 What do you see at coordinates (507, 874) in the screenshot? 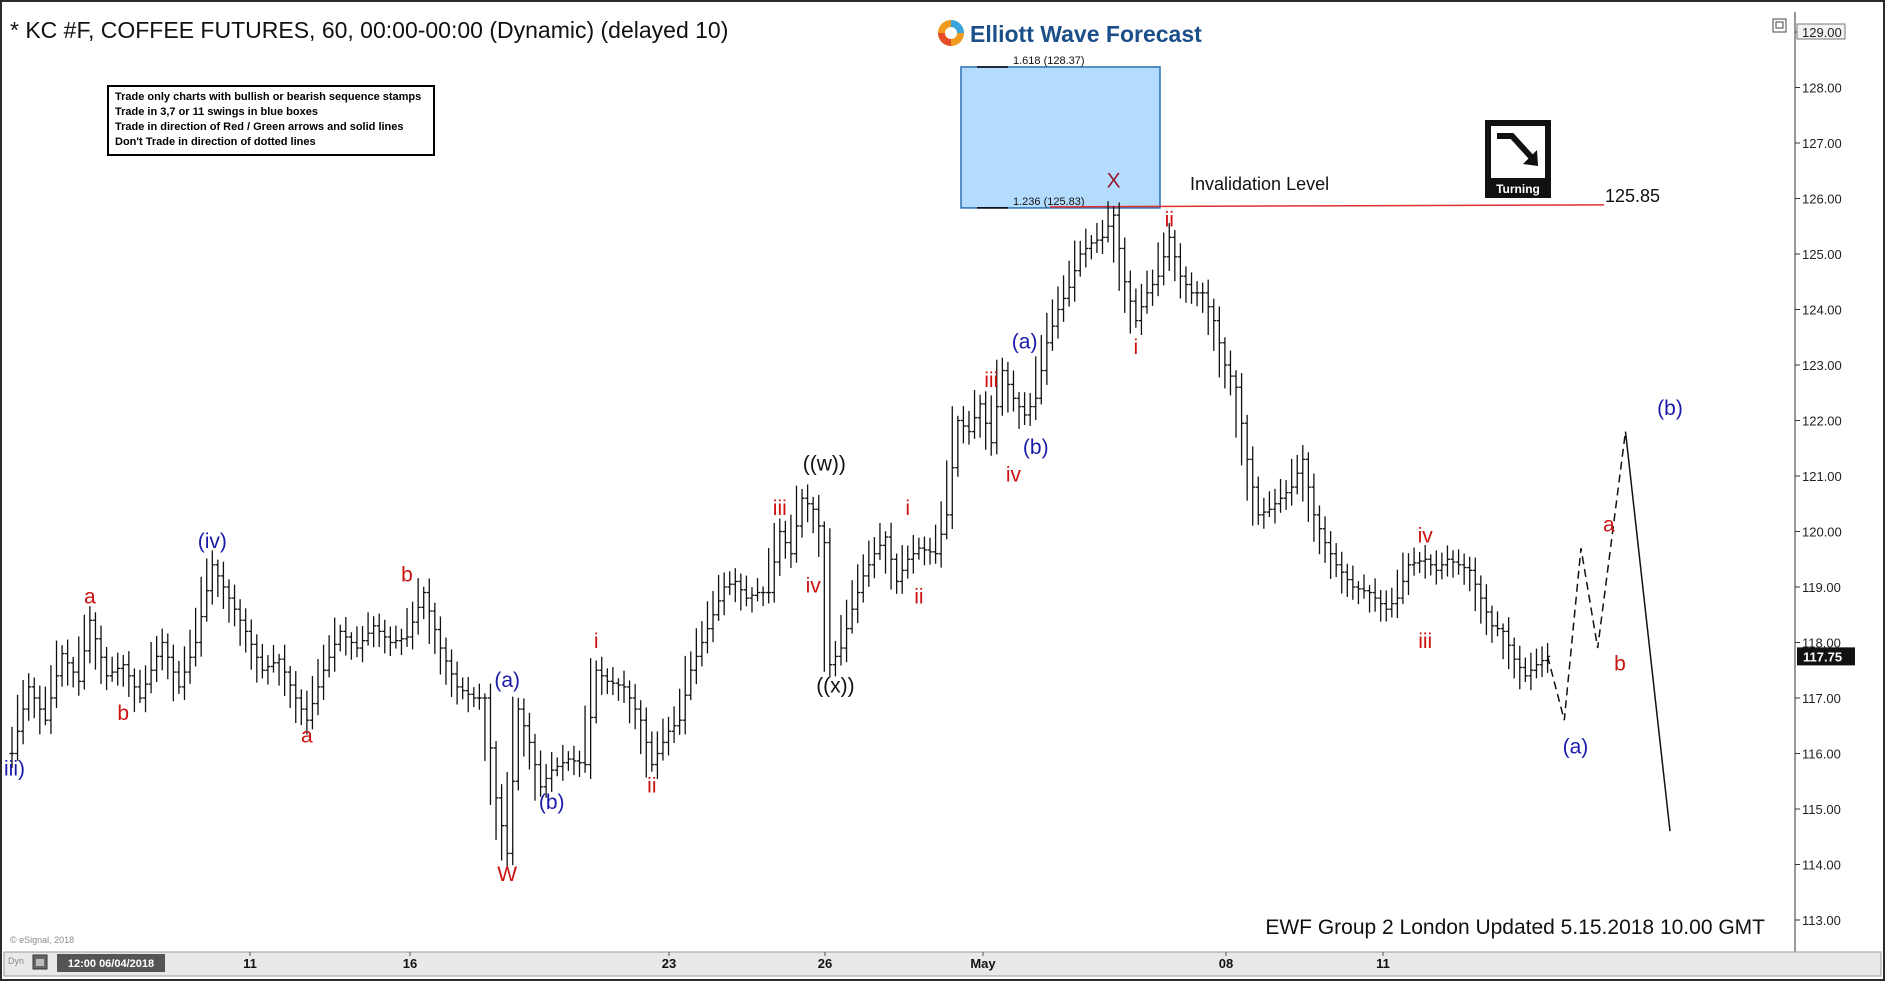
I see `wave-label: W` at bounding box center [507, 874].